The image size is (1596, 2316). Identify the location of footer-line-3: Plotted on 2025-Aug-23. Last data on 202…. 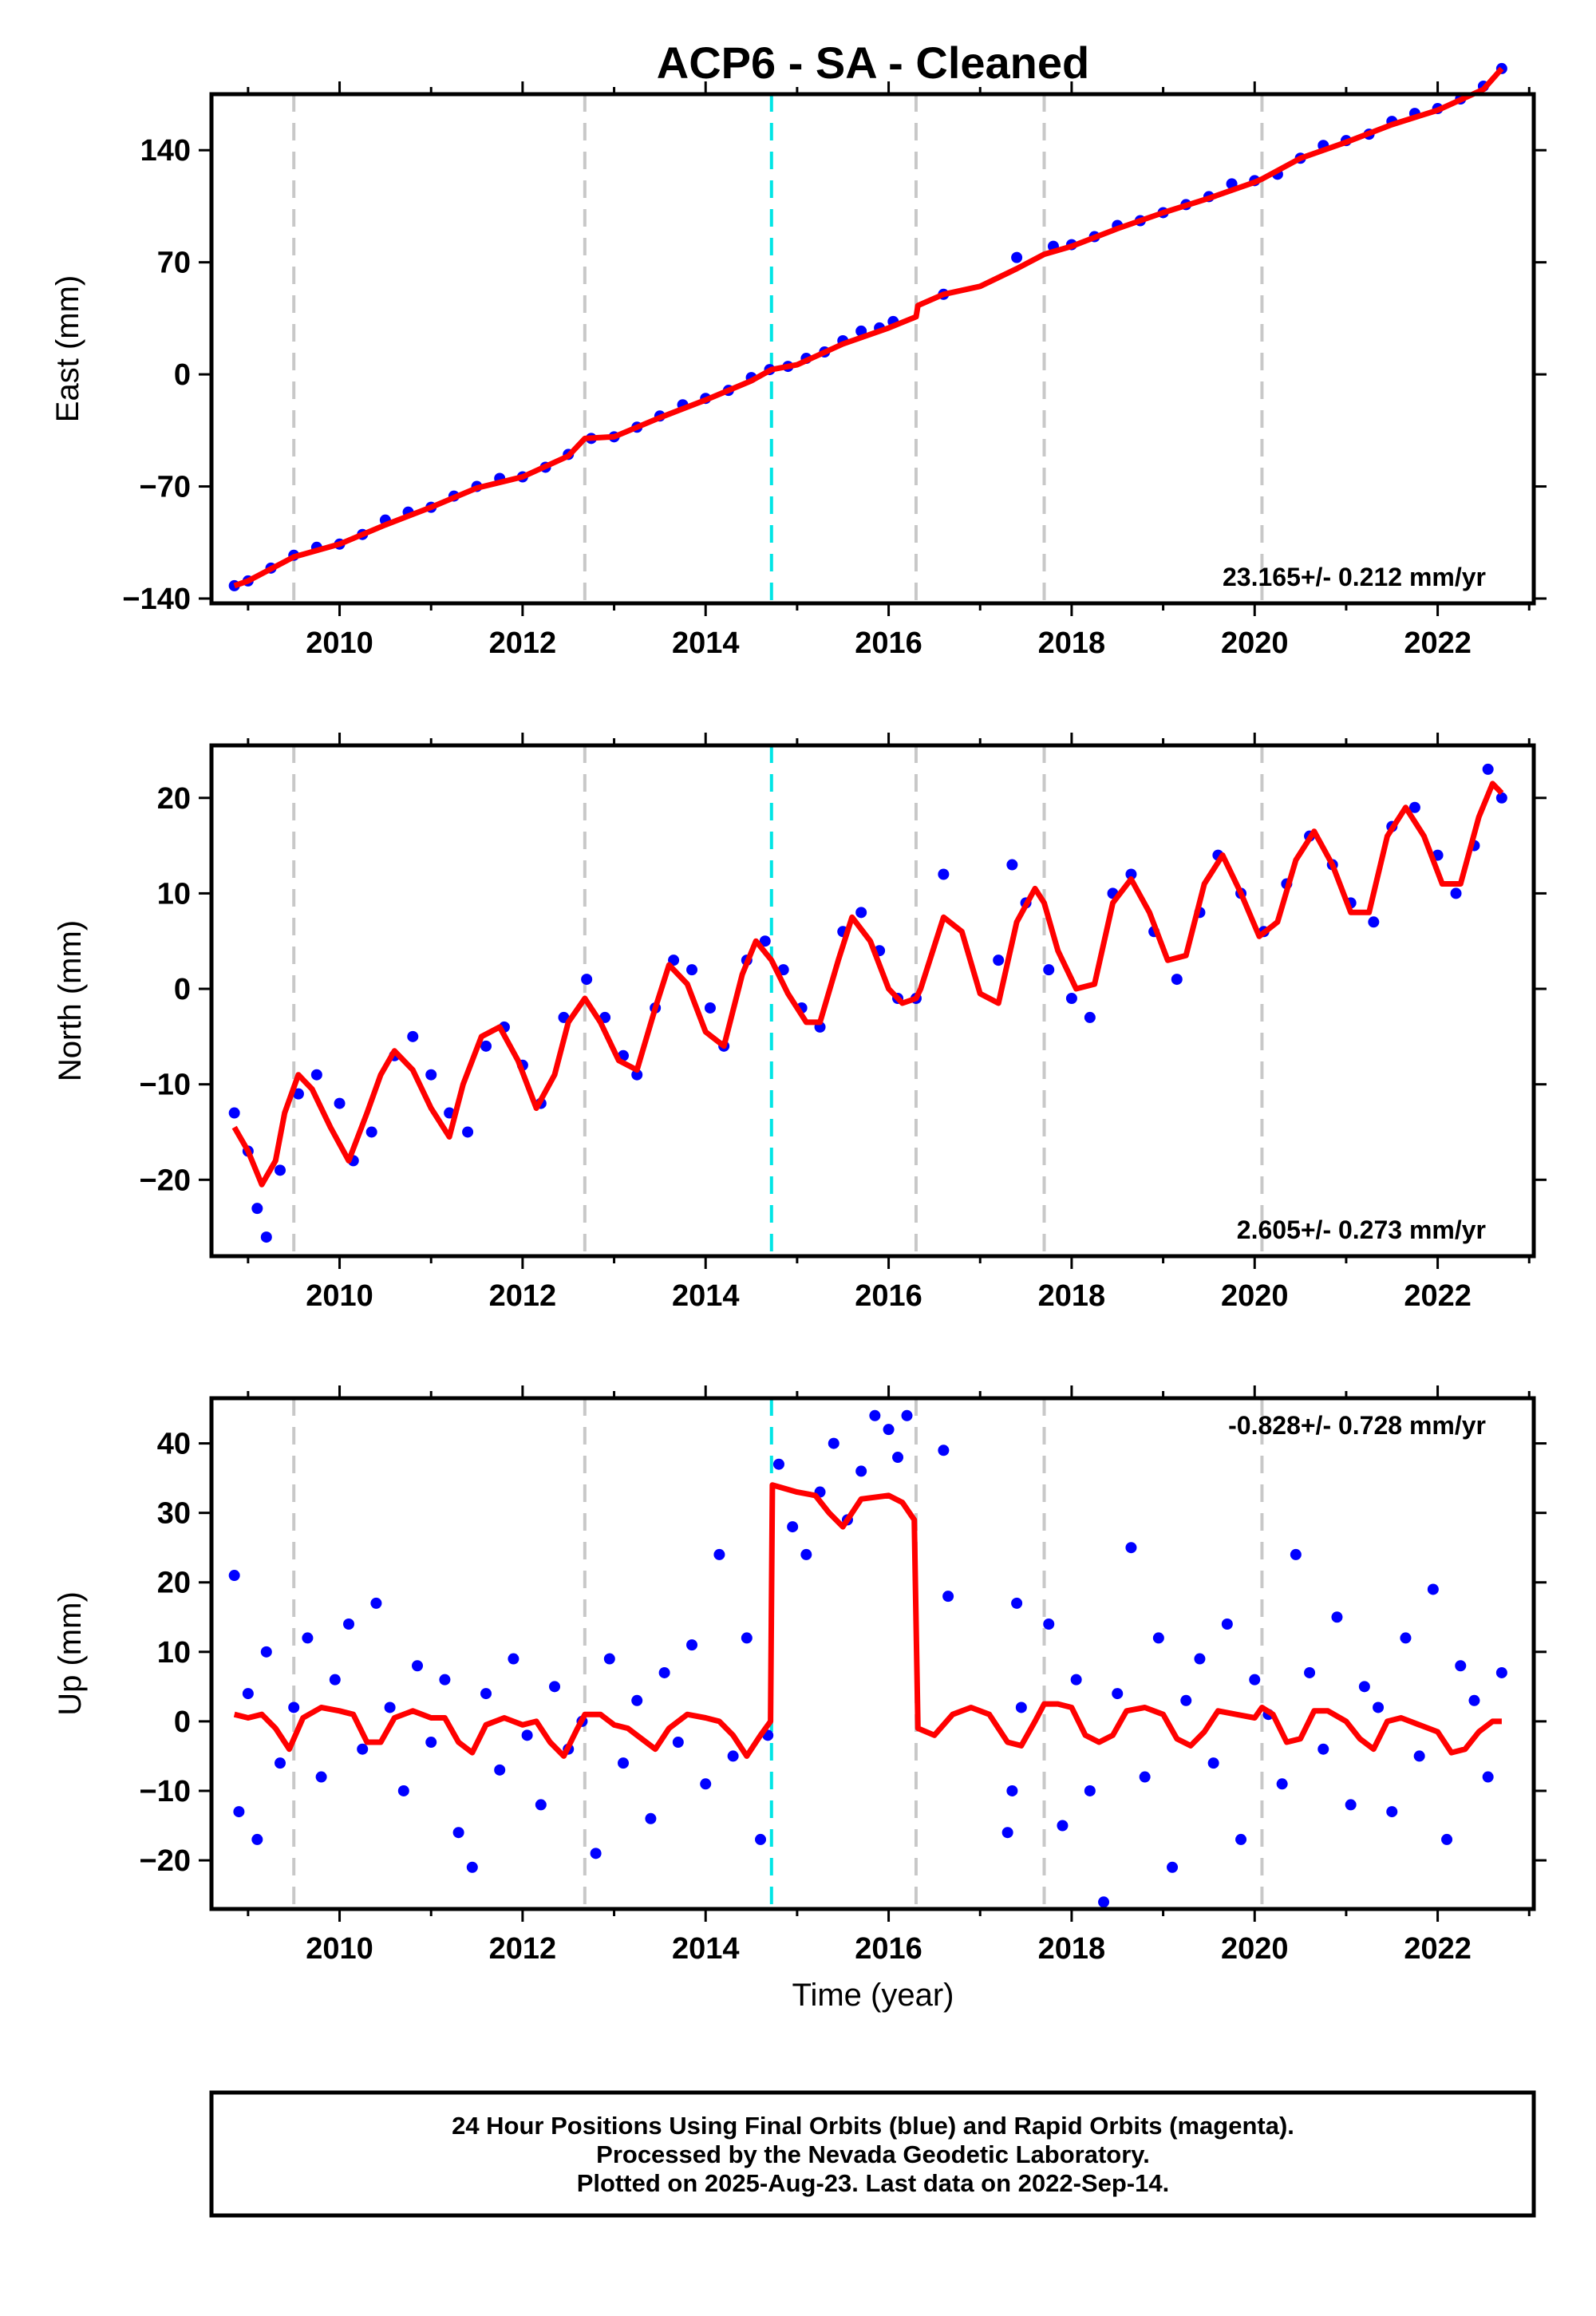
(873, 2183).